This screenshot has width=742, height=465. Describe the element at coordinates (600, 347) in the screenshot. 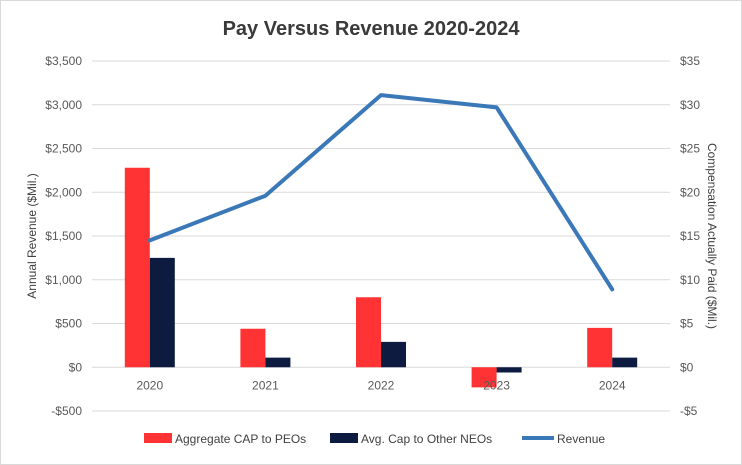

I see `peo-cap-bar-2024` at that location.